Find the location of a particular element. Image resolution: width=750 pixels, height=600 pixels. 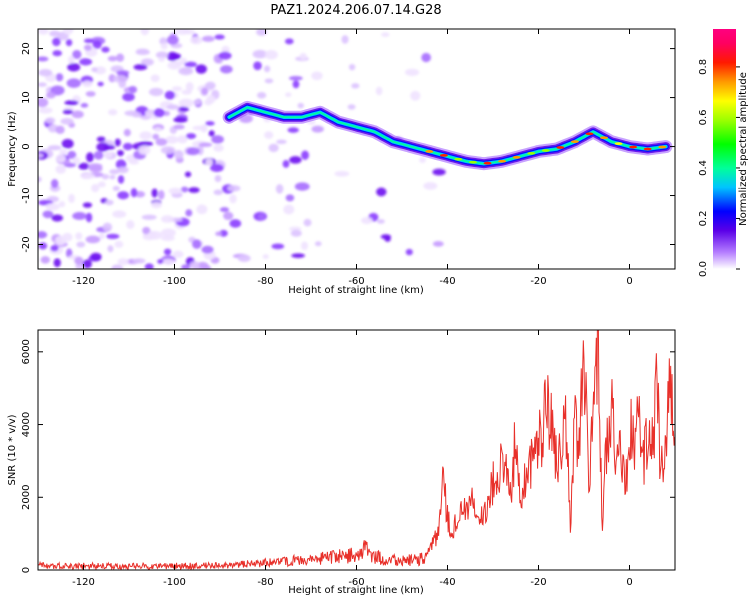

colorbar-tick-label: 0.2 is located at coordinates (703, 219).